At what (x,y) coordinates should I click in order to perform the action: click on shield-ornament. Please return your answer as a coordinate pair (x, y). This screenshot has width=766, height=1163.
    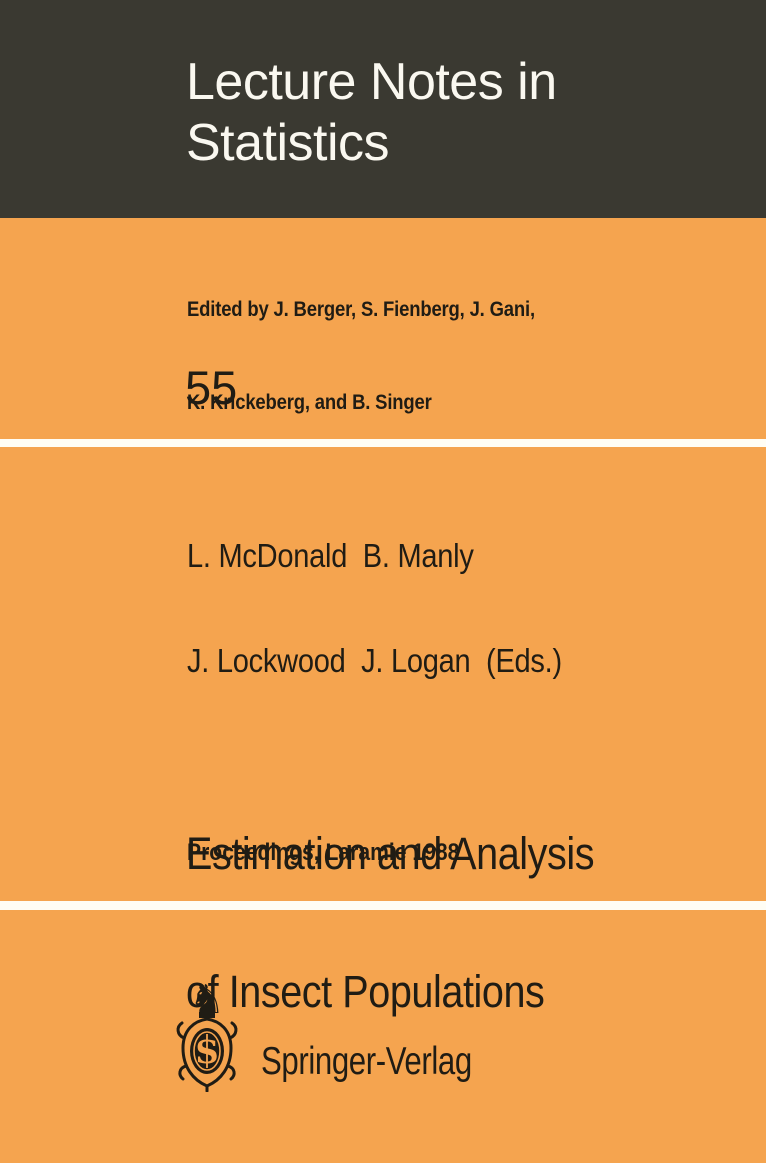
    Looking at the image, I should click on (207, 1054).